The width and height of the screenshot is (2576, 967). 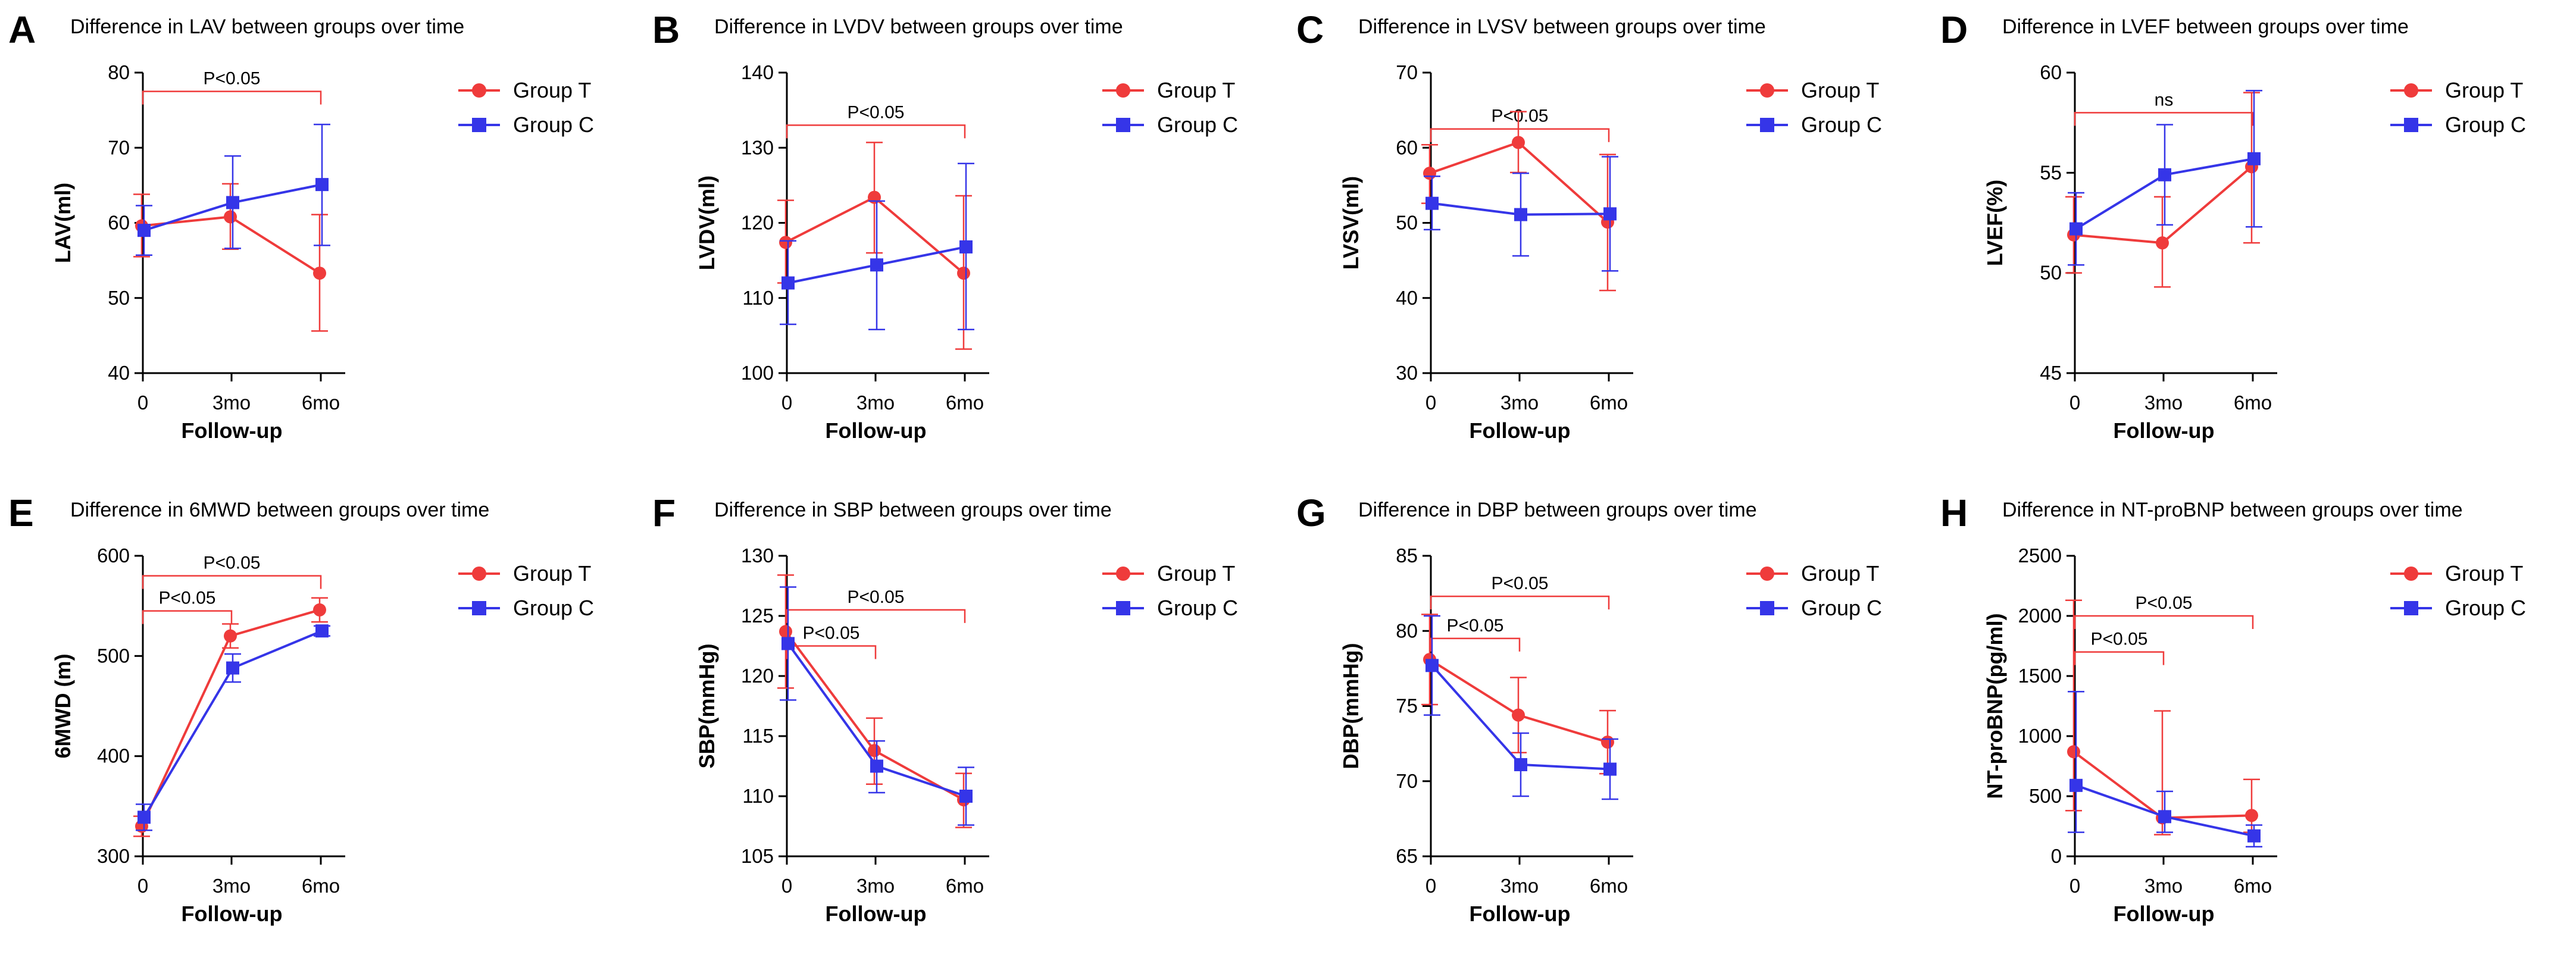 What do you see at coordinates (1995, 706) in the screenshot?
I see `y-axis-label: NT-proBNP(pg/ml)` at bounding box center [1995, 706].